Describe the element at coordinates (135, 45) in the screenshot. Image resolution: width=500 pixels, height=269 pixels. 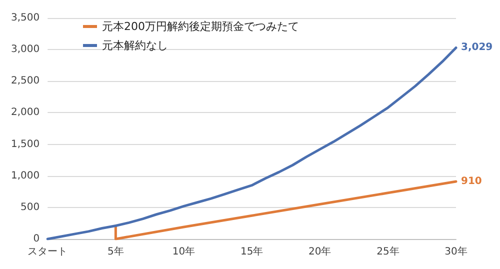
I see `legend-label: 元本解約なし` at that location.